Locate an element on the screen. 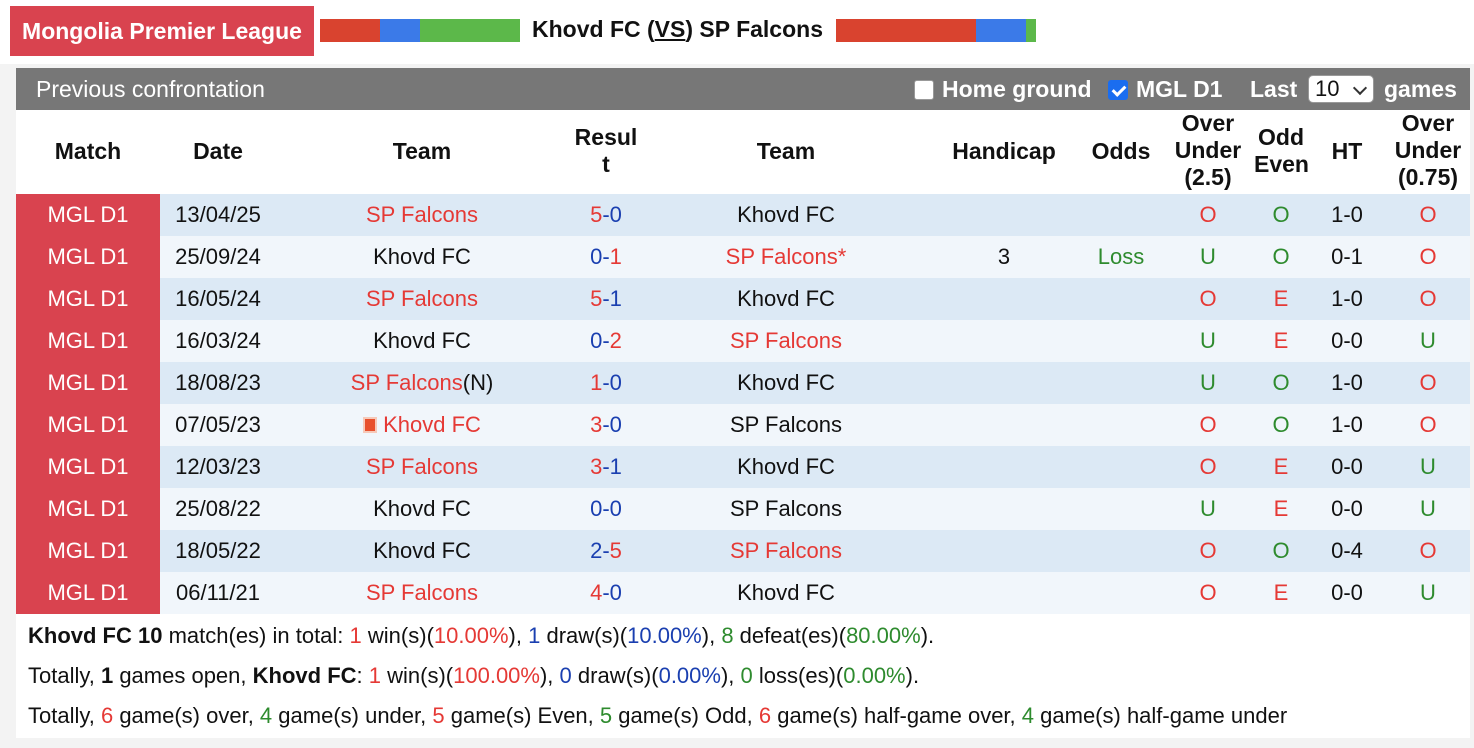 This screenshot has width=1474, height=748. ou-cell: U is located at coordinates (1208, 340).